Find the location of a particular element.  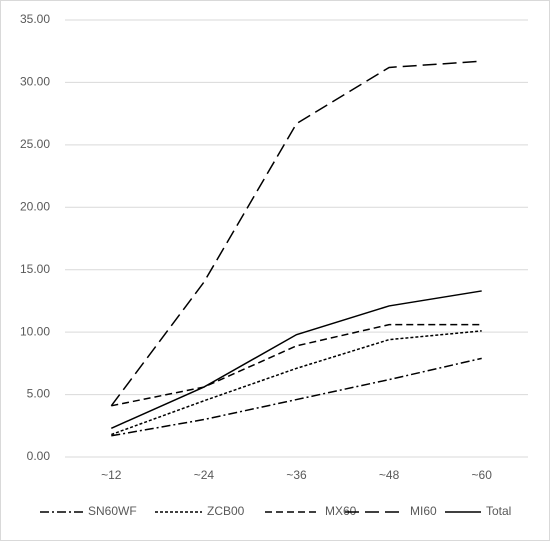

y-tick-label: 5.00 is located at coordinates (39, 394).